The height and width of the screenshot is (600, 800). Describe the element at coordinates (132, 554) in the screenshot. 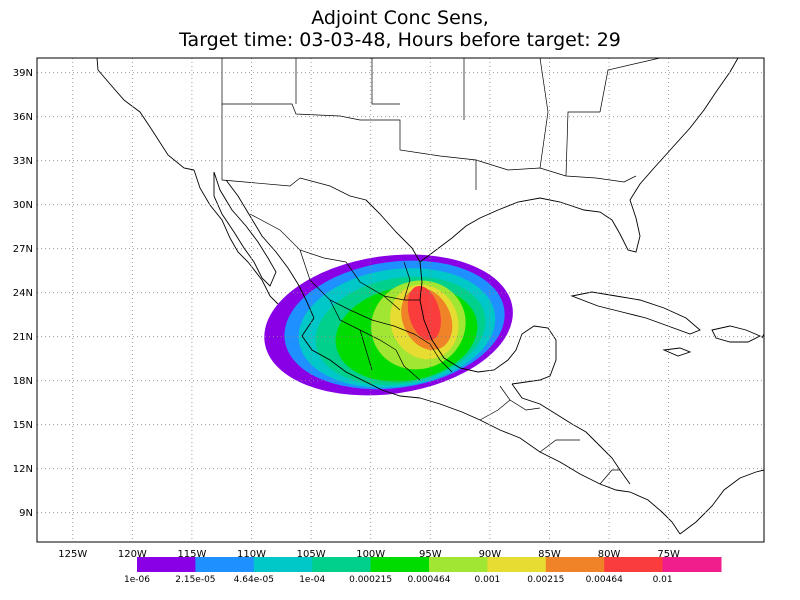

I see `lon-tick-label: 120W` at that location.